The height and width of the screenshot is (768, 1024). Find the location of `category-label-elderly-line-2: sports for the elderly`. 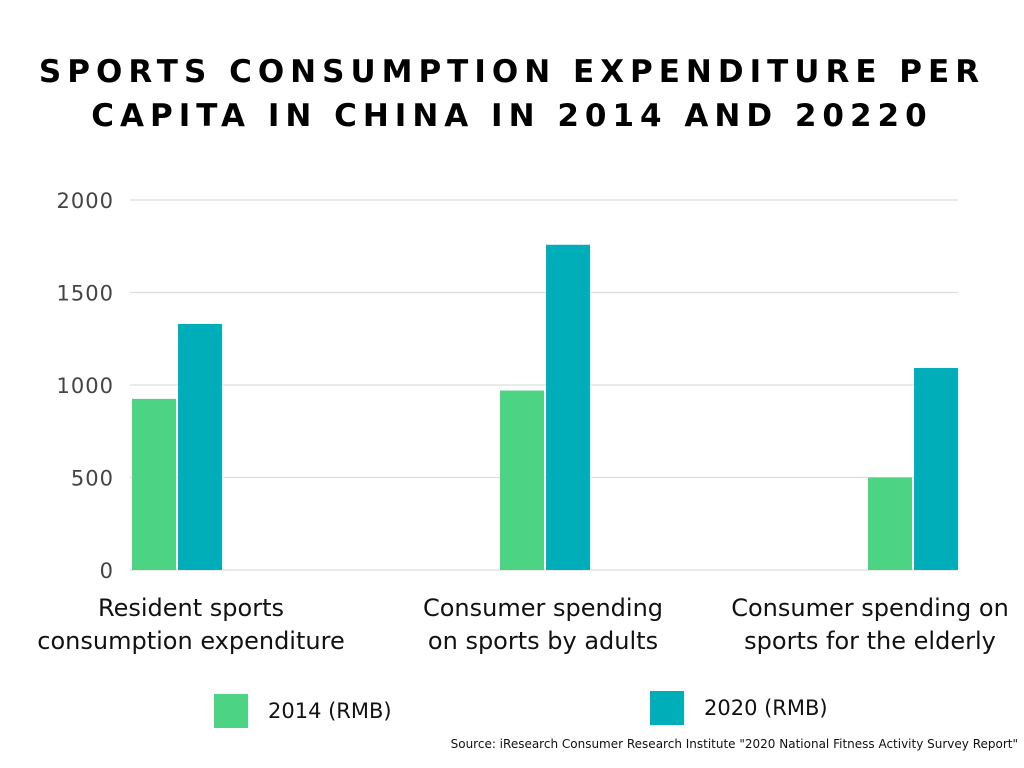

category-label-elderly-line-2: sports for the elderly is located at coordinates (870, 641).